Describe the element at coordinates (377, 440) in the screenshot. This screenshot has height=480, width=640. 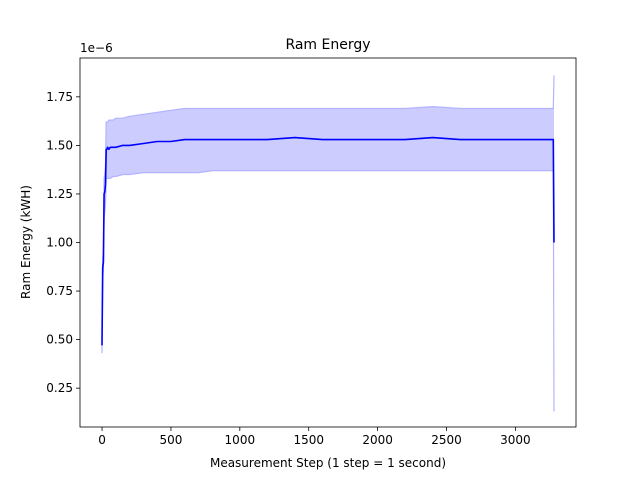
I see `x-tick-label: 2000` at that location.